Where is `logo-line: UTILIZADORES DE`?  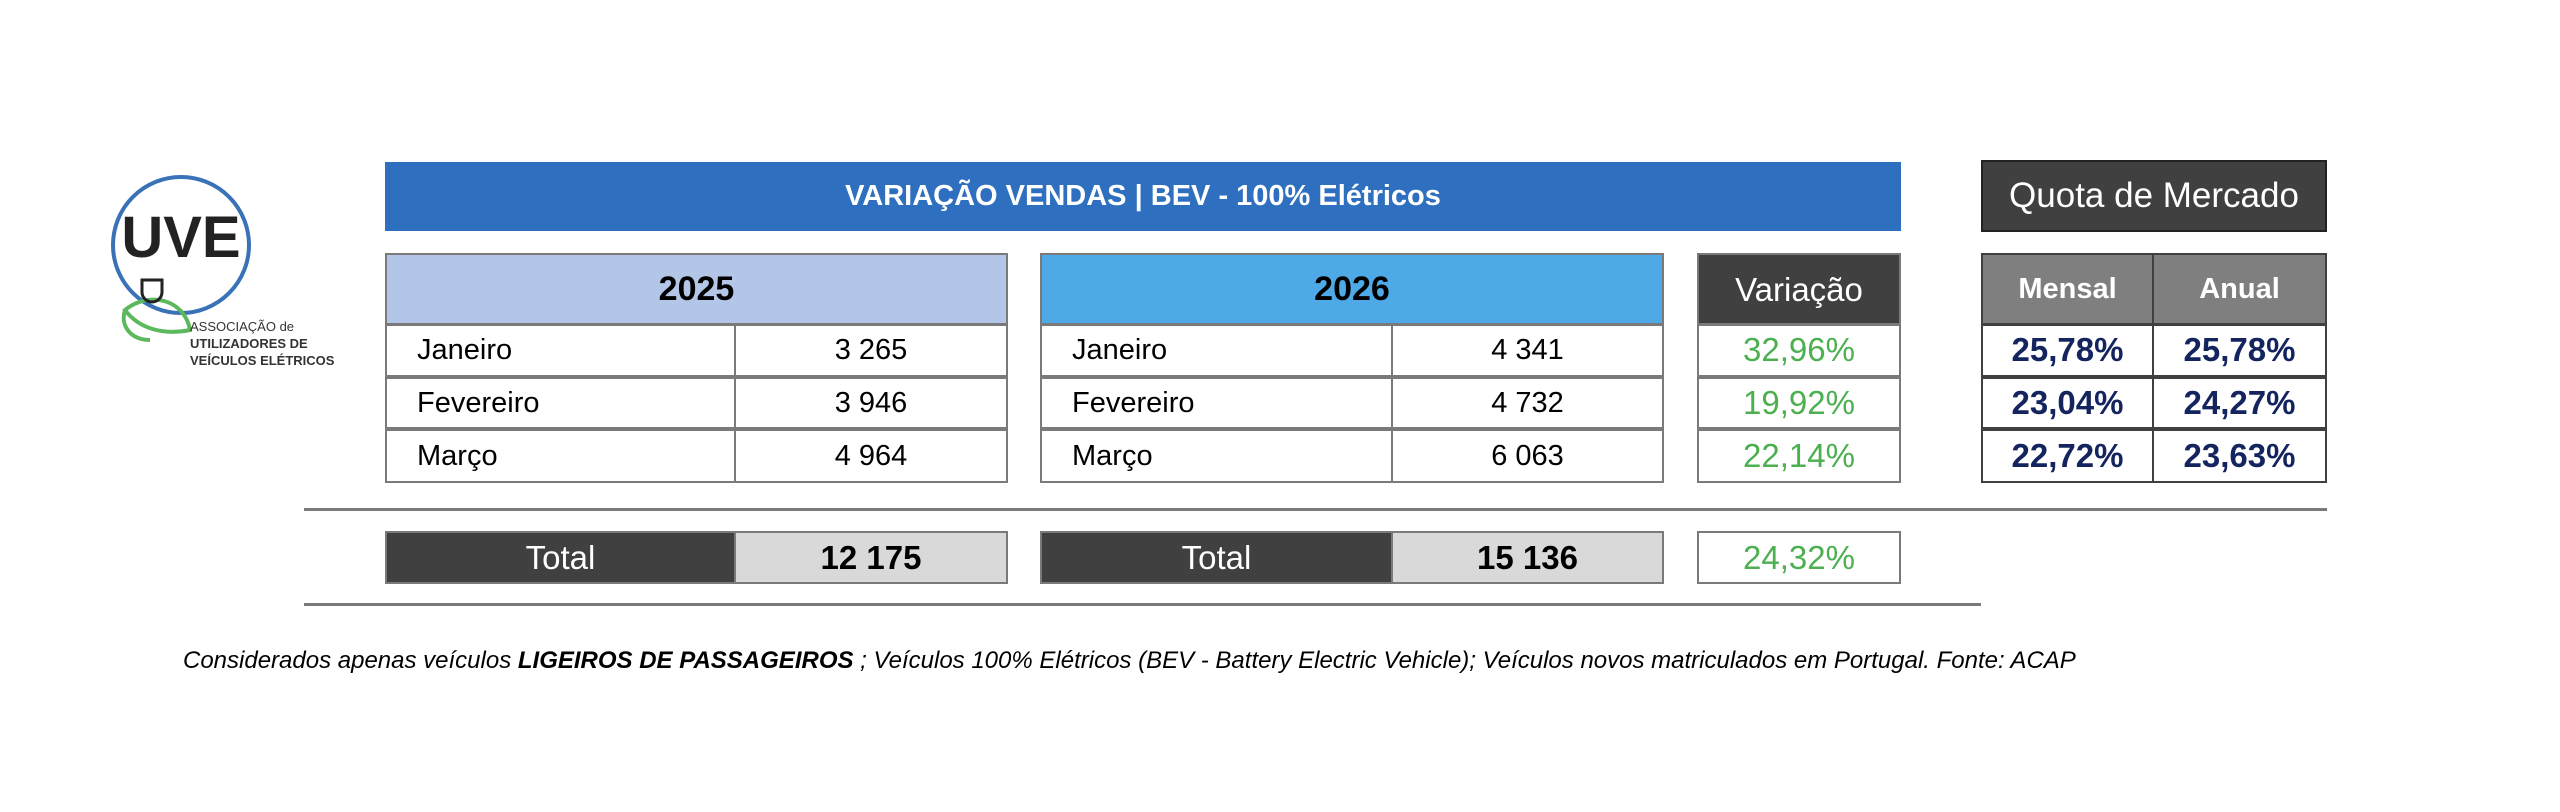
logo-line: UTILIZADORES DE is located at coordinates (249, 343).